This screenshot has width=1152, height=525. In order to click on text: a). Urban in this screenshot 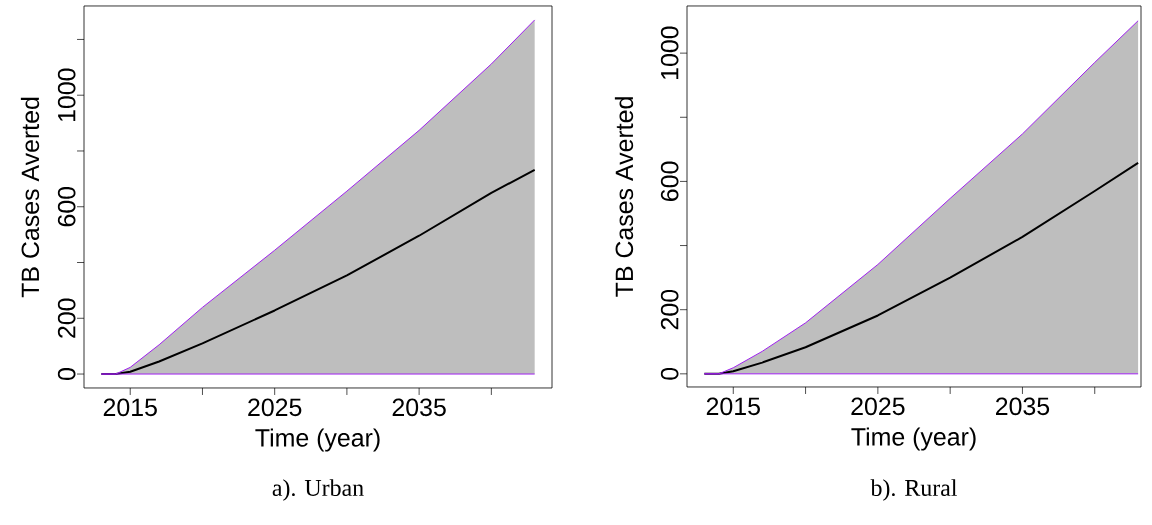, I will do `click(318, 490)`.